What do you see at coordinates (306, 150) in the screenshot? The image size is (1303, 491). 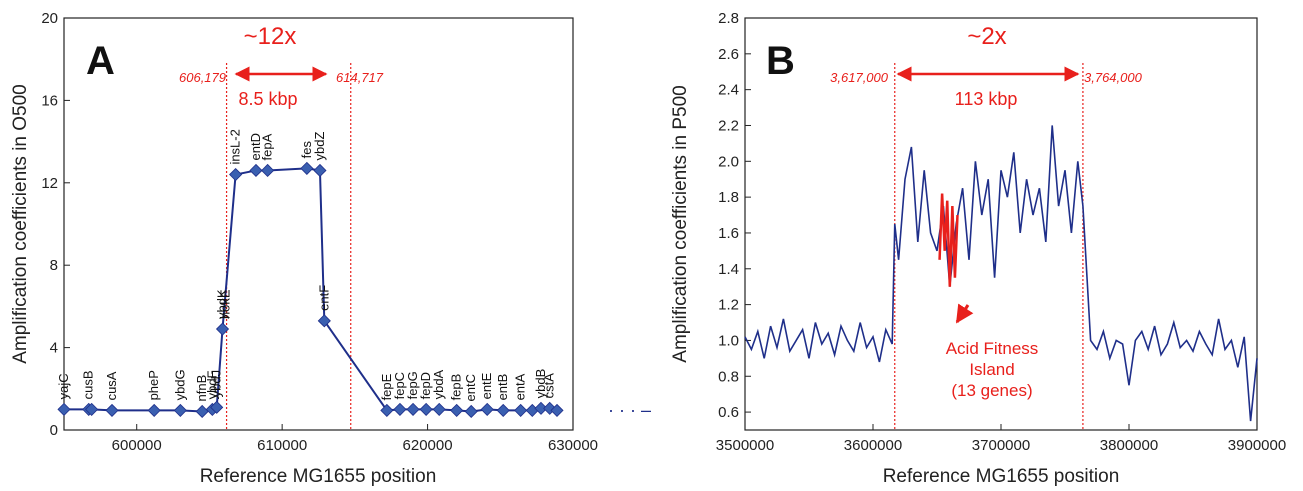 I see `gene-label: fes` at bounding box center [306, 150].